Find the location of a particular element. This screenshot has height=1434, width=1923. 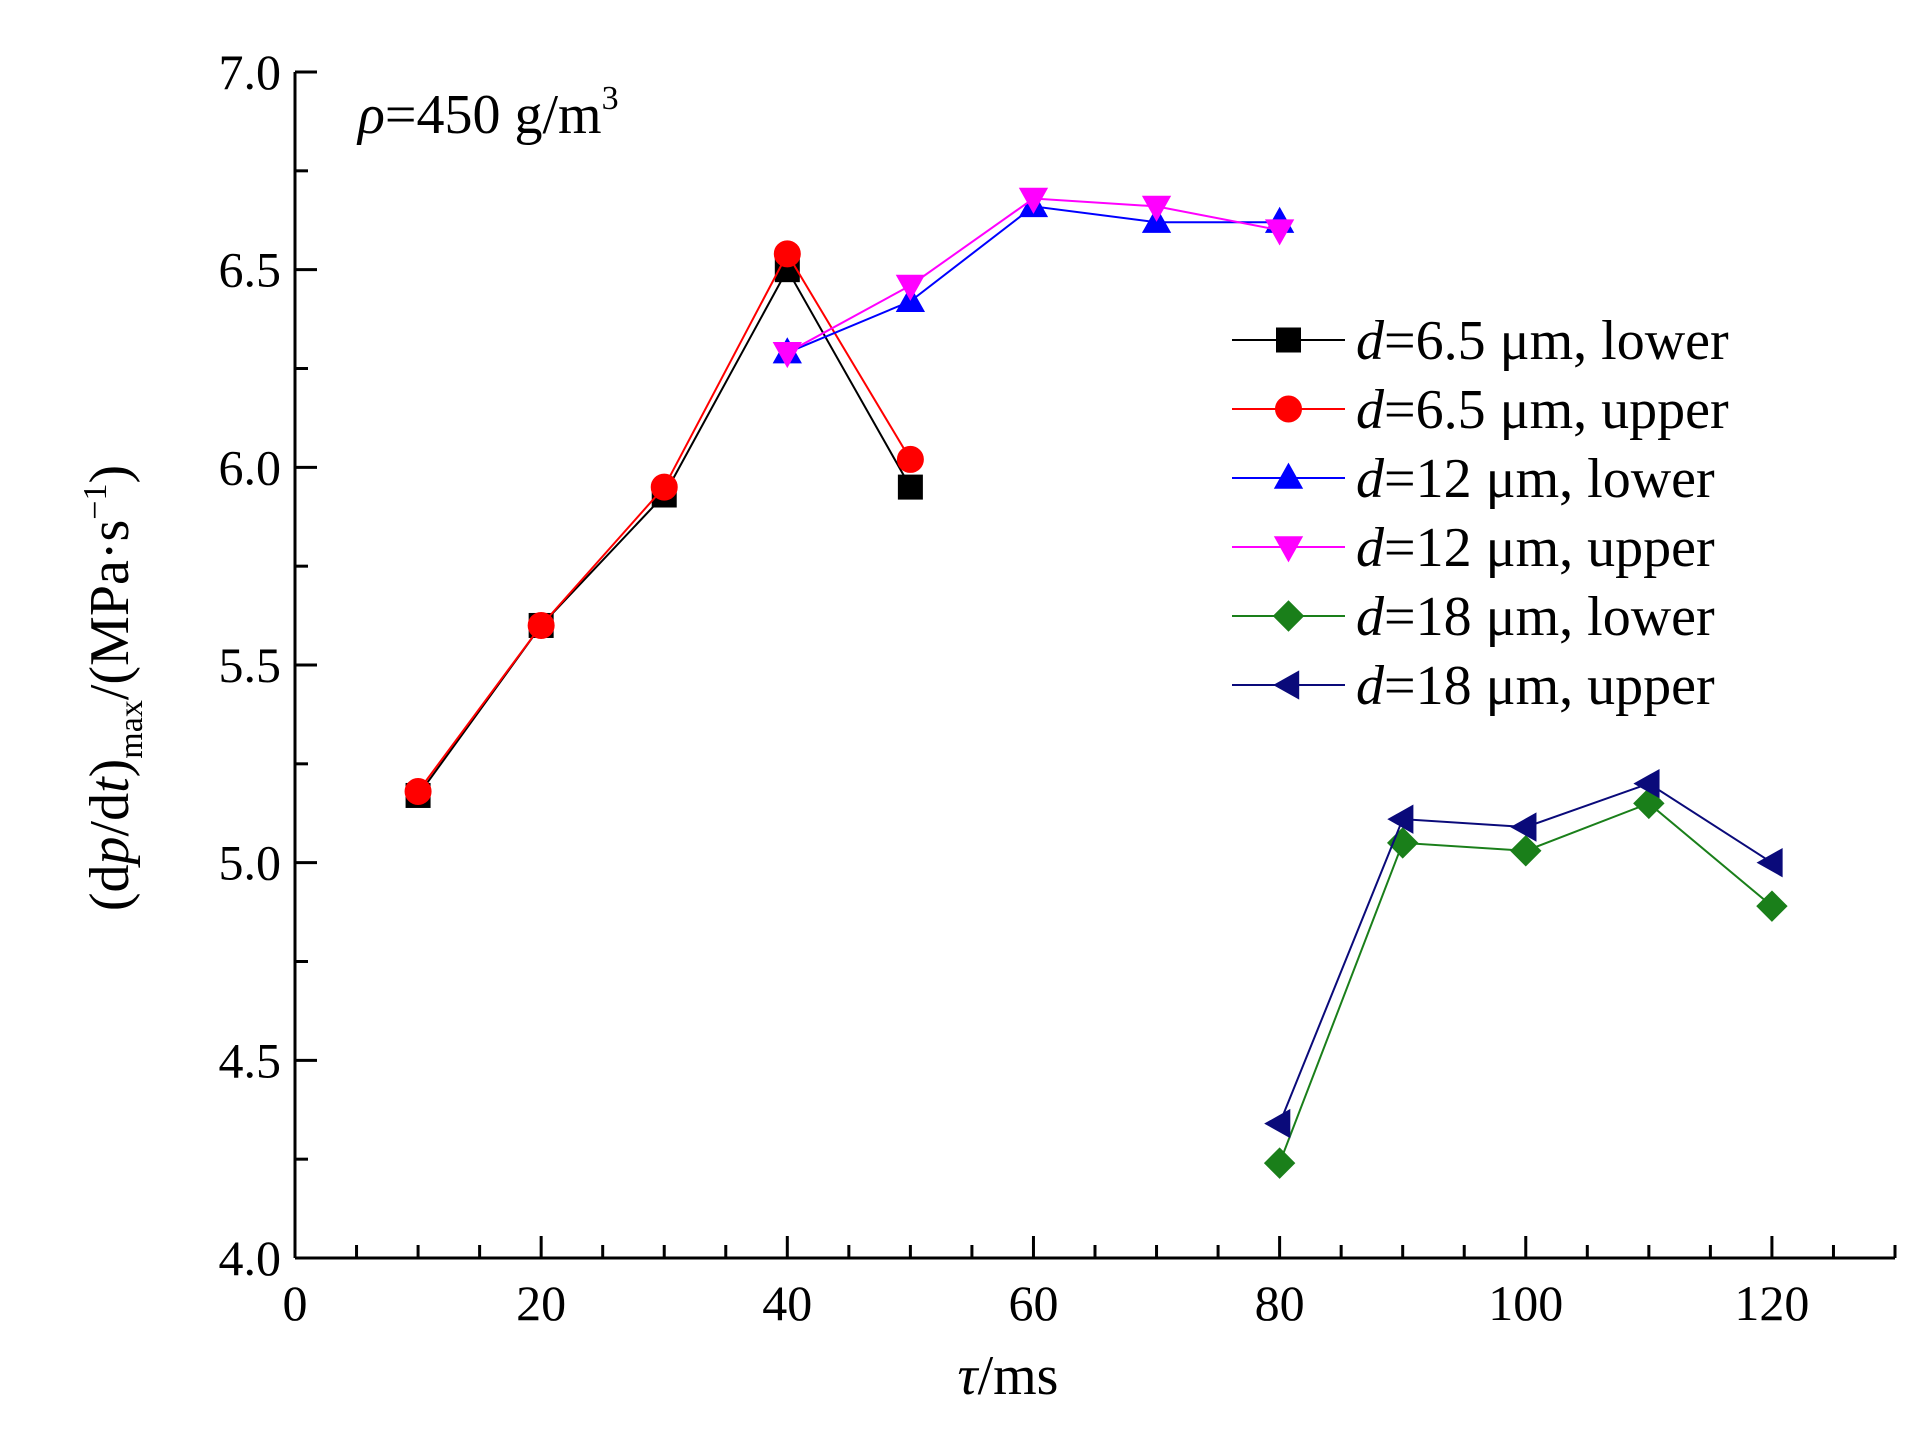

y-title-part5: ) is located at coordinates (110, 474).